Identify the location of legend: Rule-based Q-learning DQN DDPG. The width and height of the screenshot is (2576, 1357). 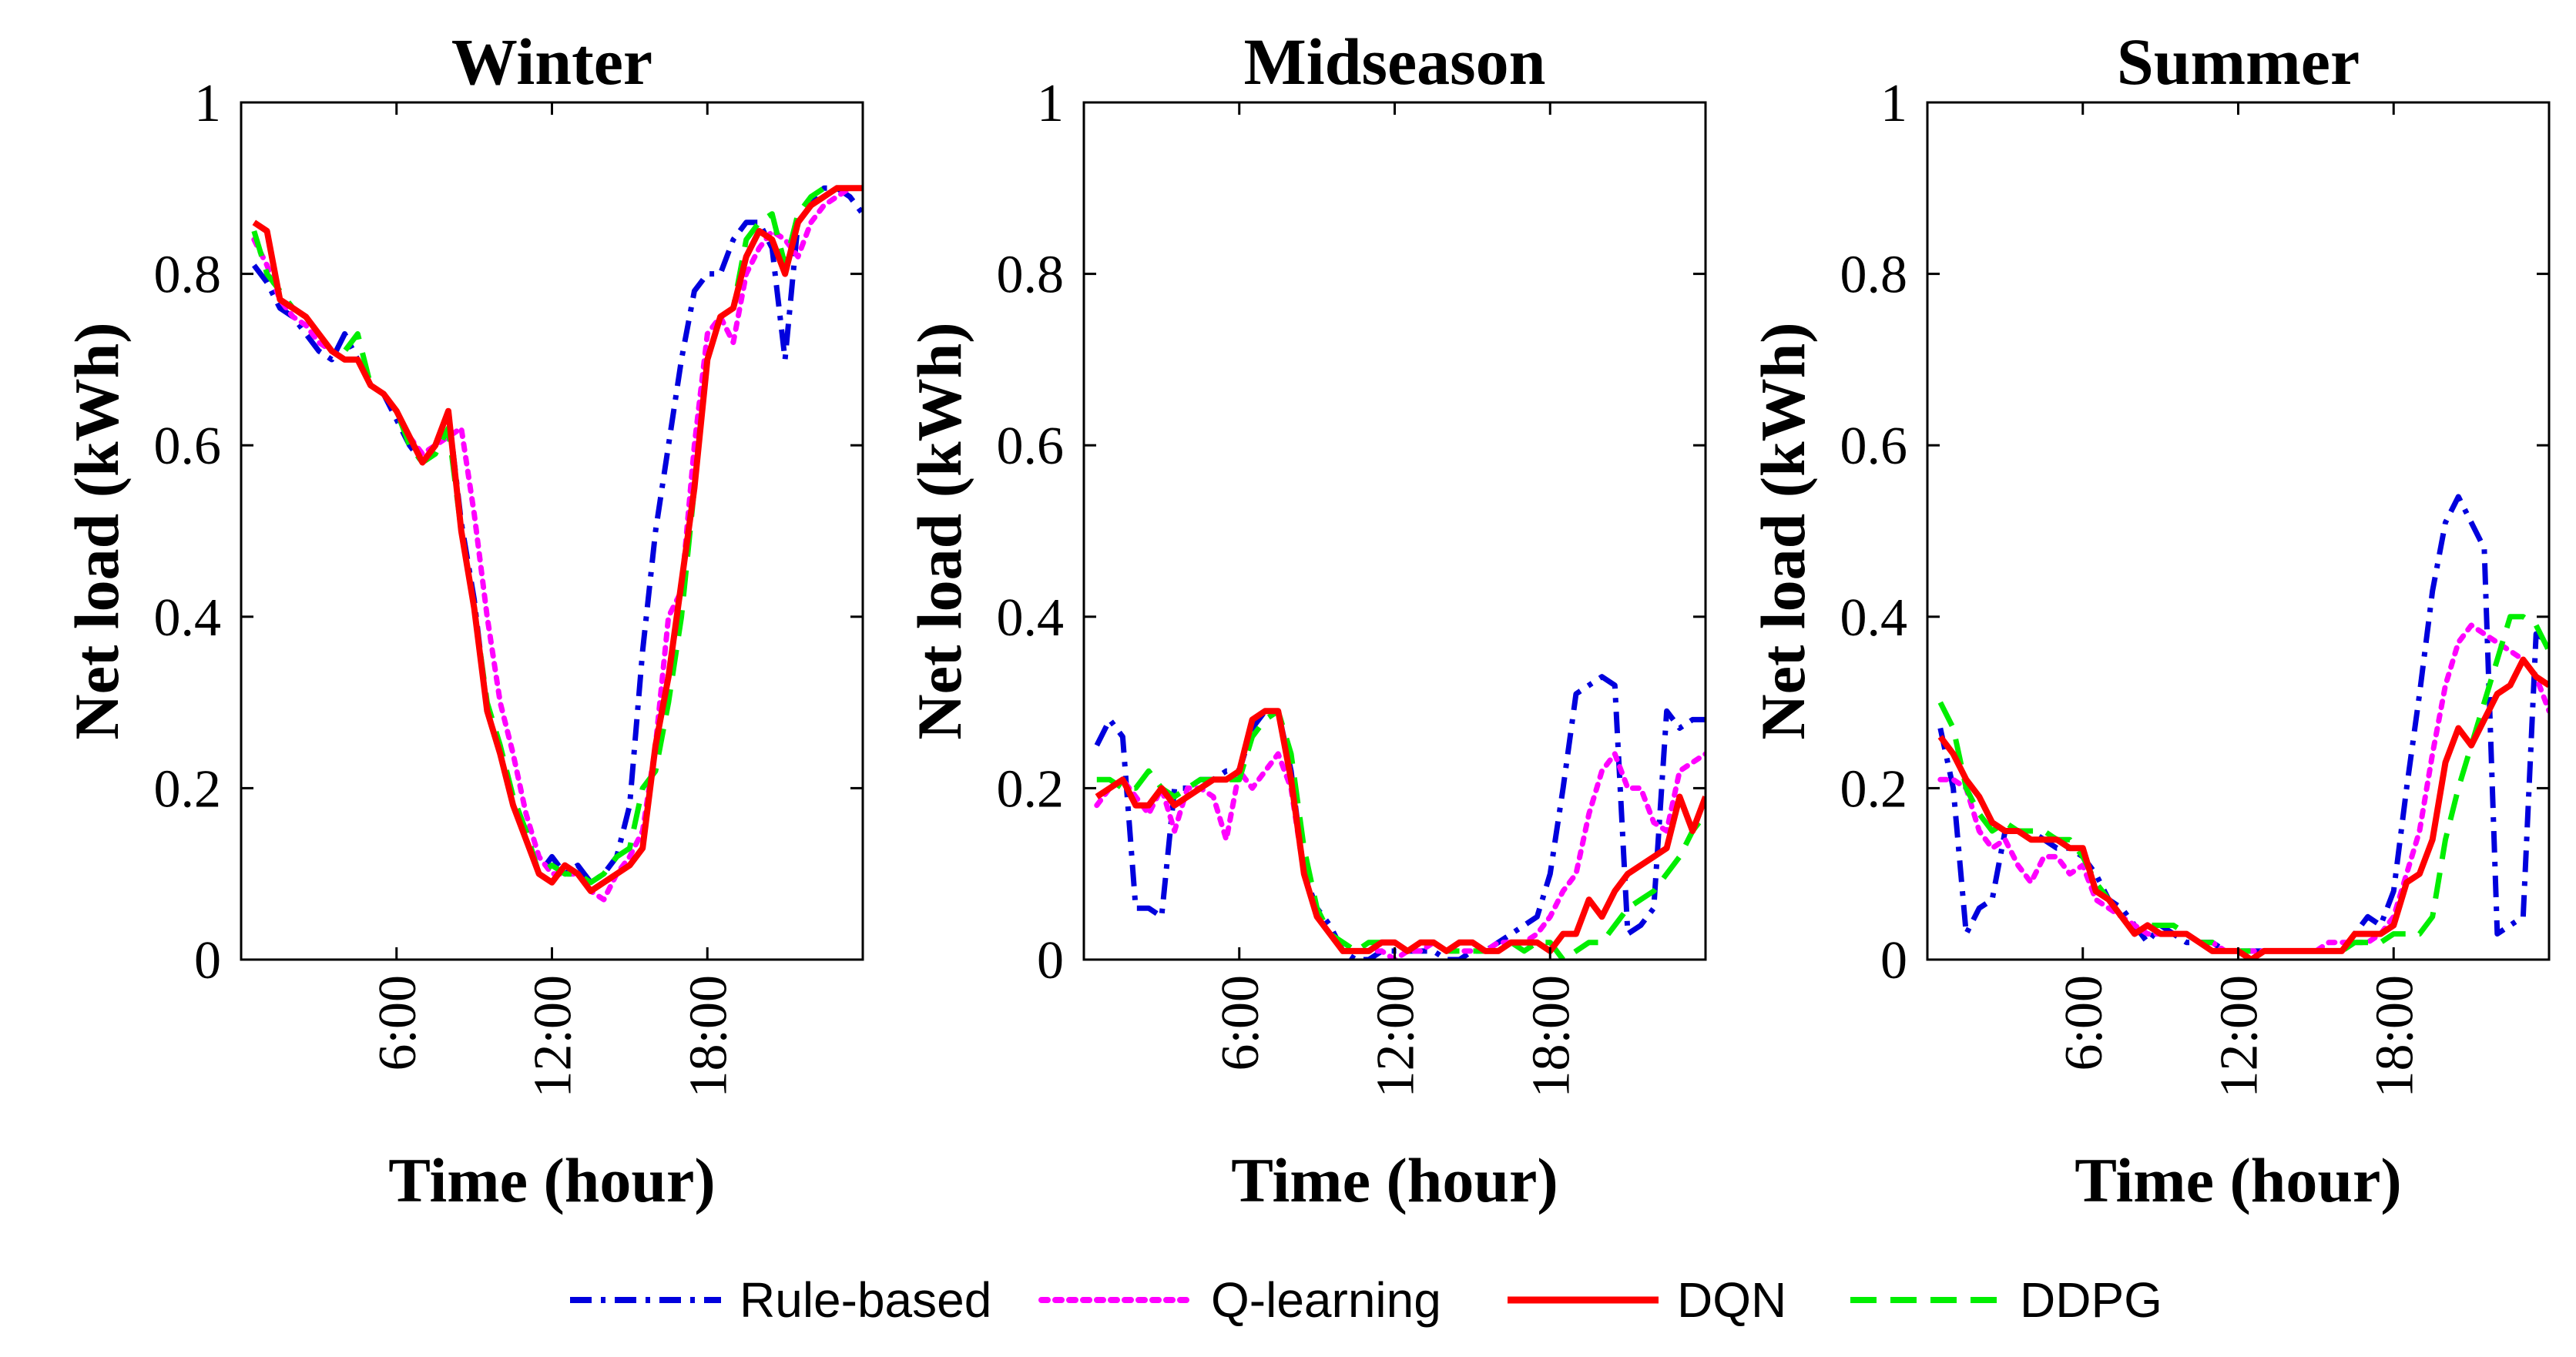
(1366, 1300).